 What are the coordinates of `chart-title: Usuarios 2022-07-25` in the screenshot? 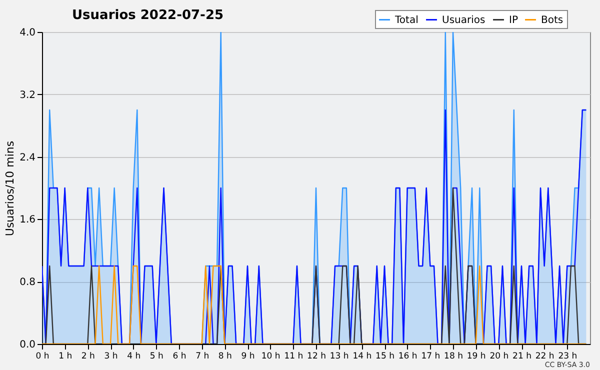 It's located at (148, 15).